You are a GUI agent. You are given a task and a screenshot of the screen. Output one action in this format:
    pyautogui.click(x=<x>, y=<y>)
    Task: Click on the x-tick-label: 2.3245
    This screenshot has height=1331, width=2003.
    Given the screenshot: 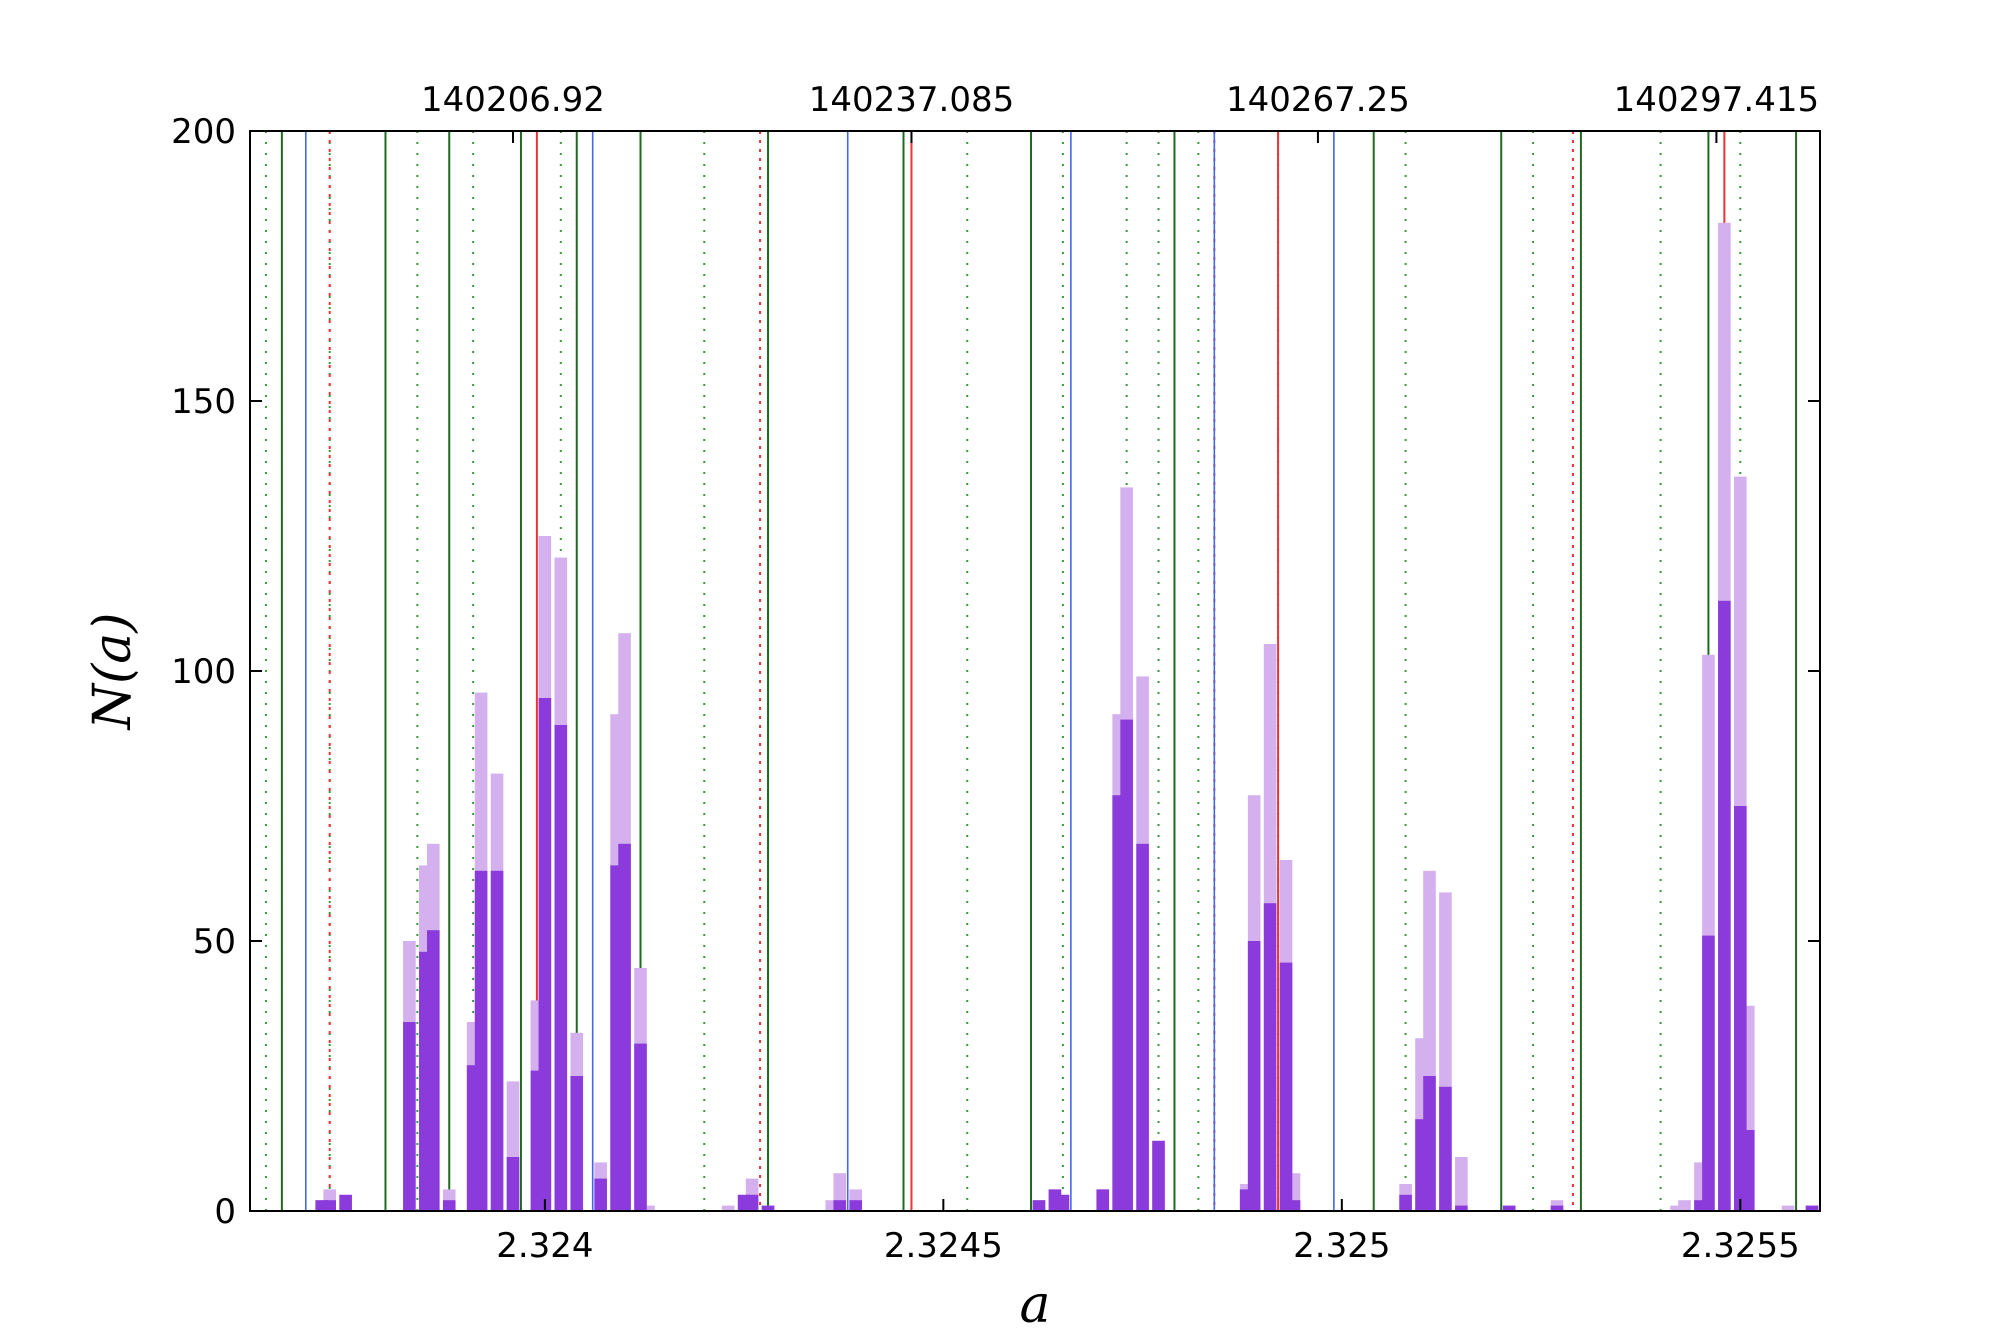 What is the action you would take?
    pyautogui.click(x=943, y=1246)
    